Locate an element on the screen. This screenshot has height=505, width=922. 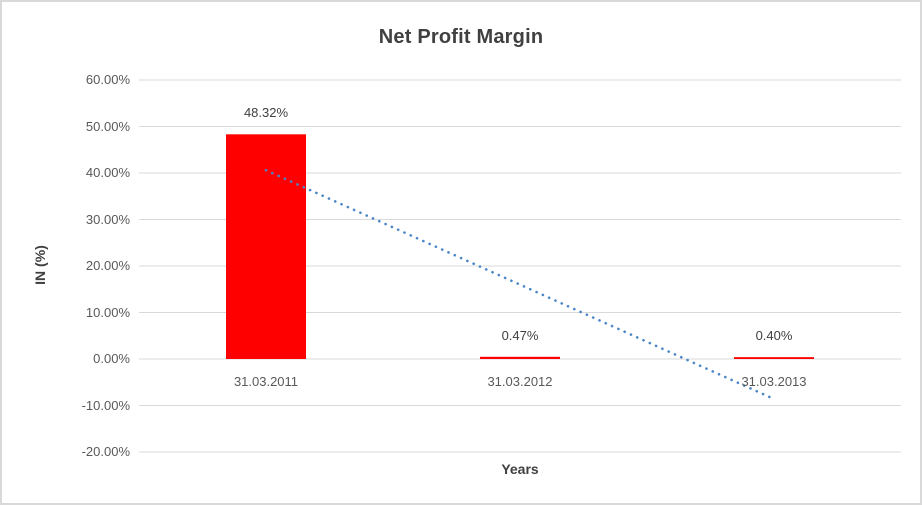
x-tick-label: 31.03.2013 is located at coordinates (774, 381).